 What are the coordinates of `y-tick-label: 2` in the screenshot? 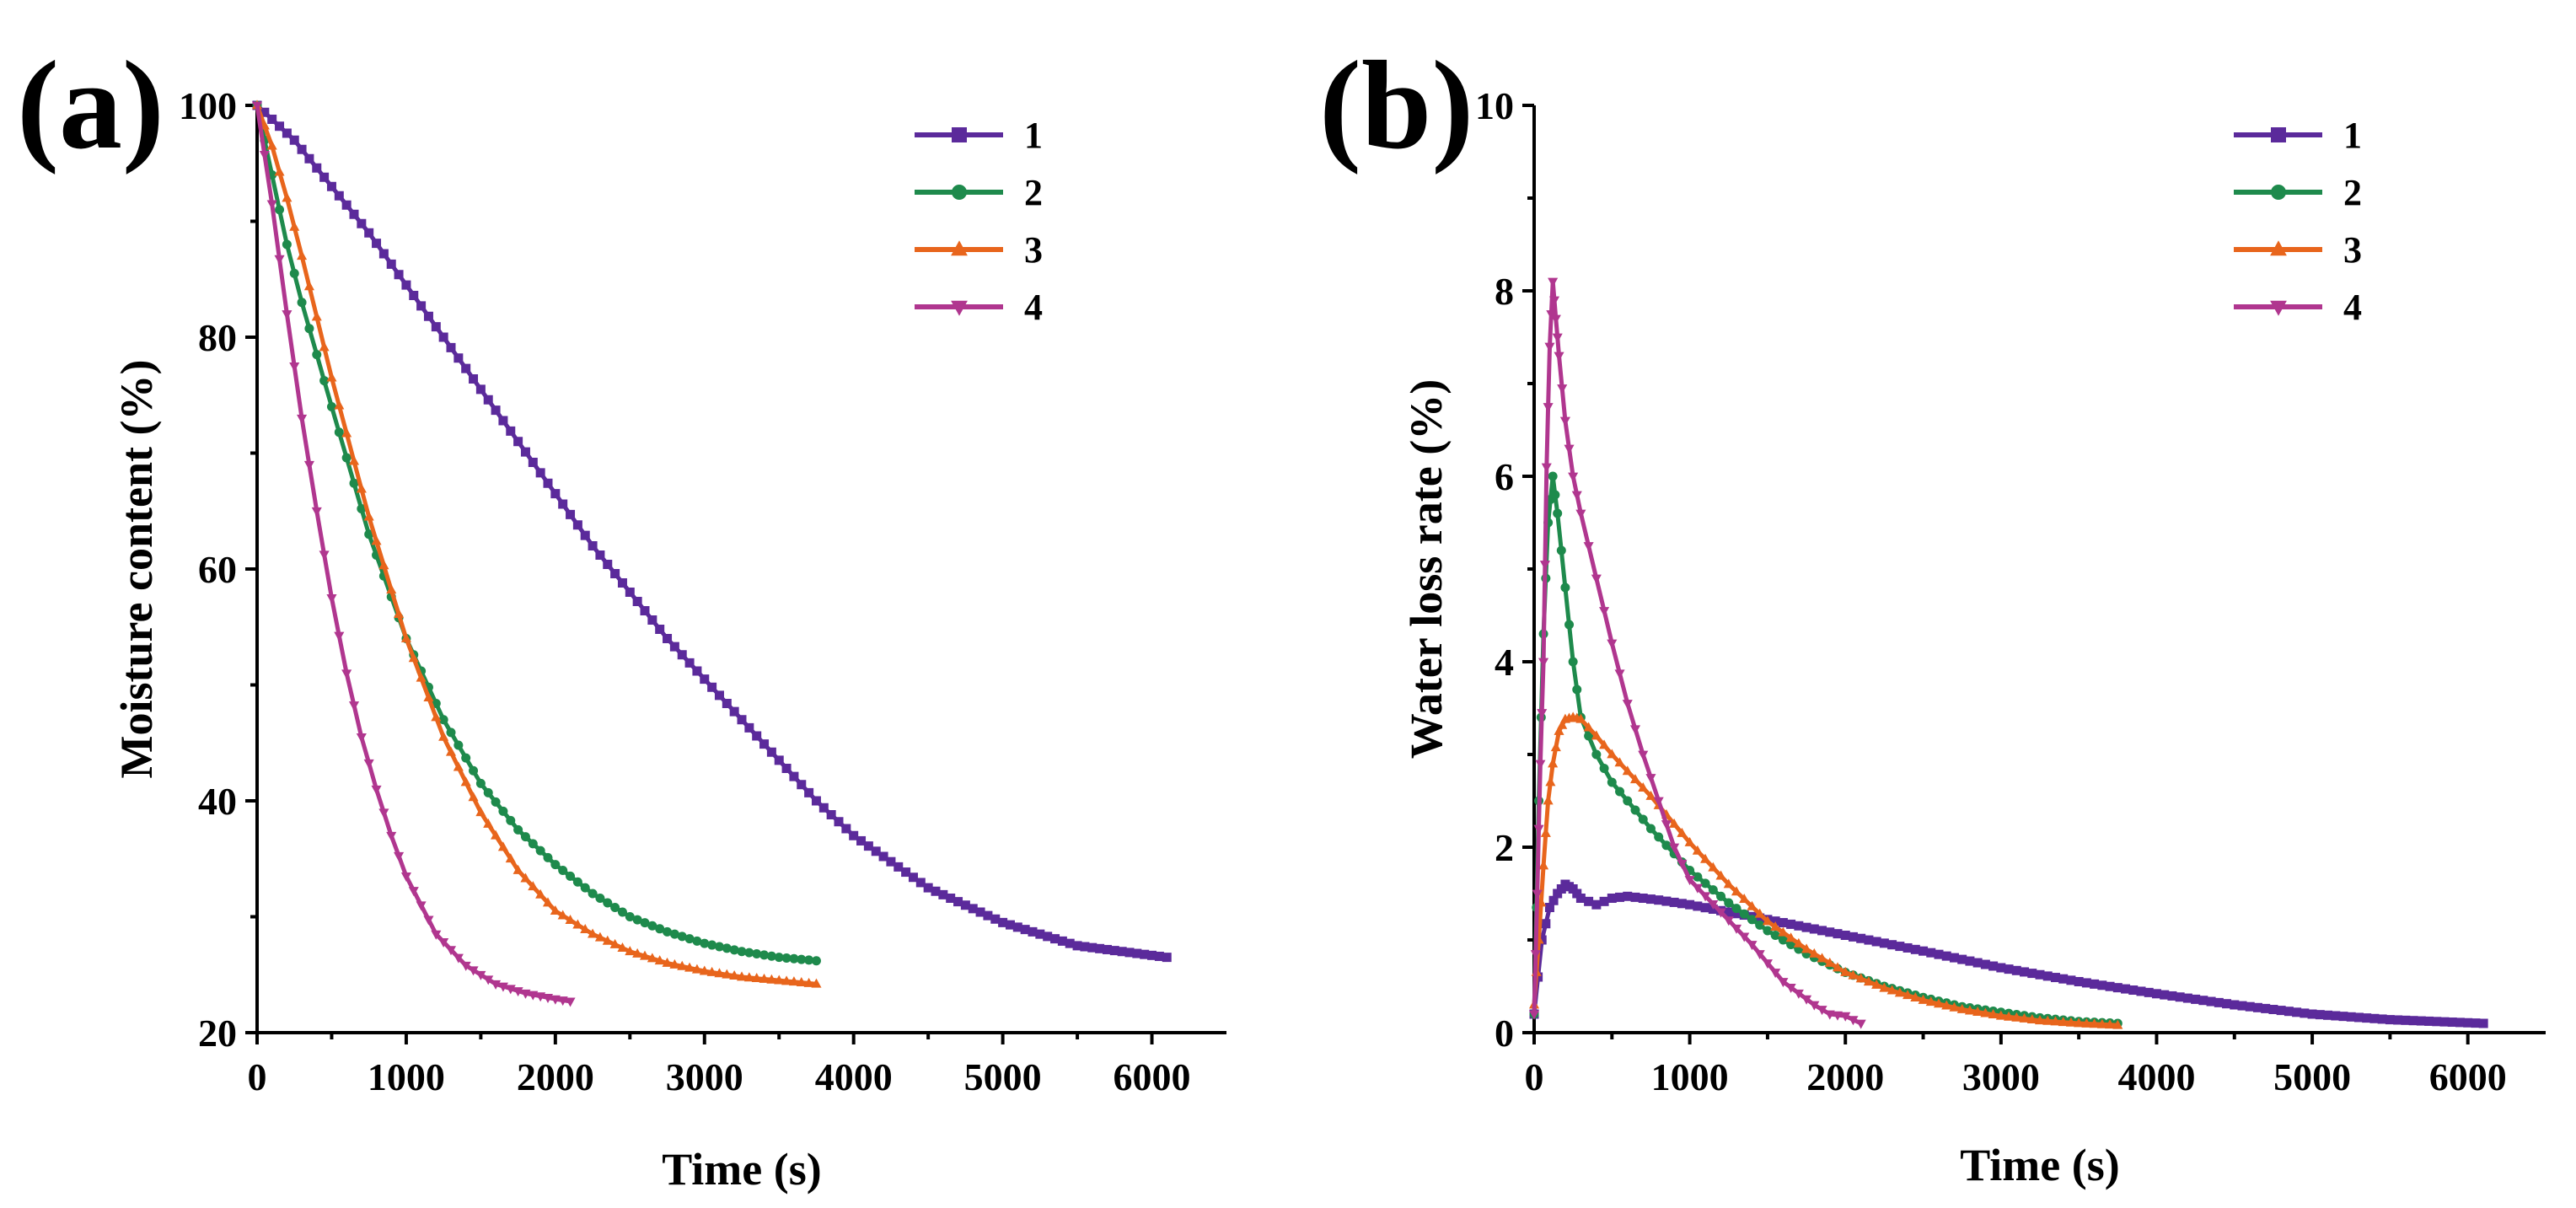 It's located at (1504, 847).